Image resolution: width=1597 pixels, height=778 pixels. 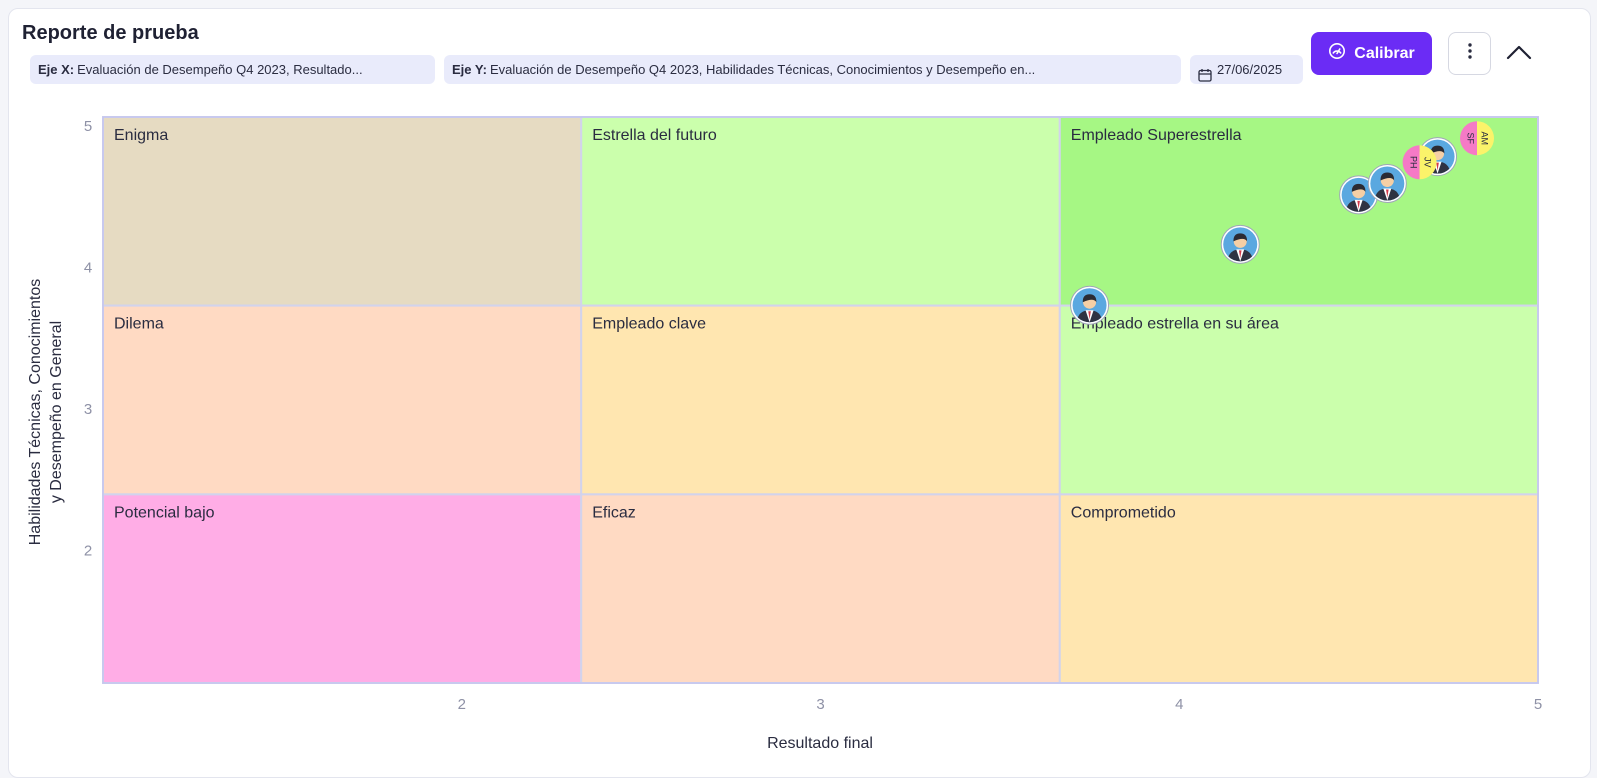 I want to click on y-tick-label: 3, so click(x=88, y=409).